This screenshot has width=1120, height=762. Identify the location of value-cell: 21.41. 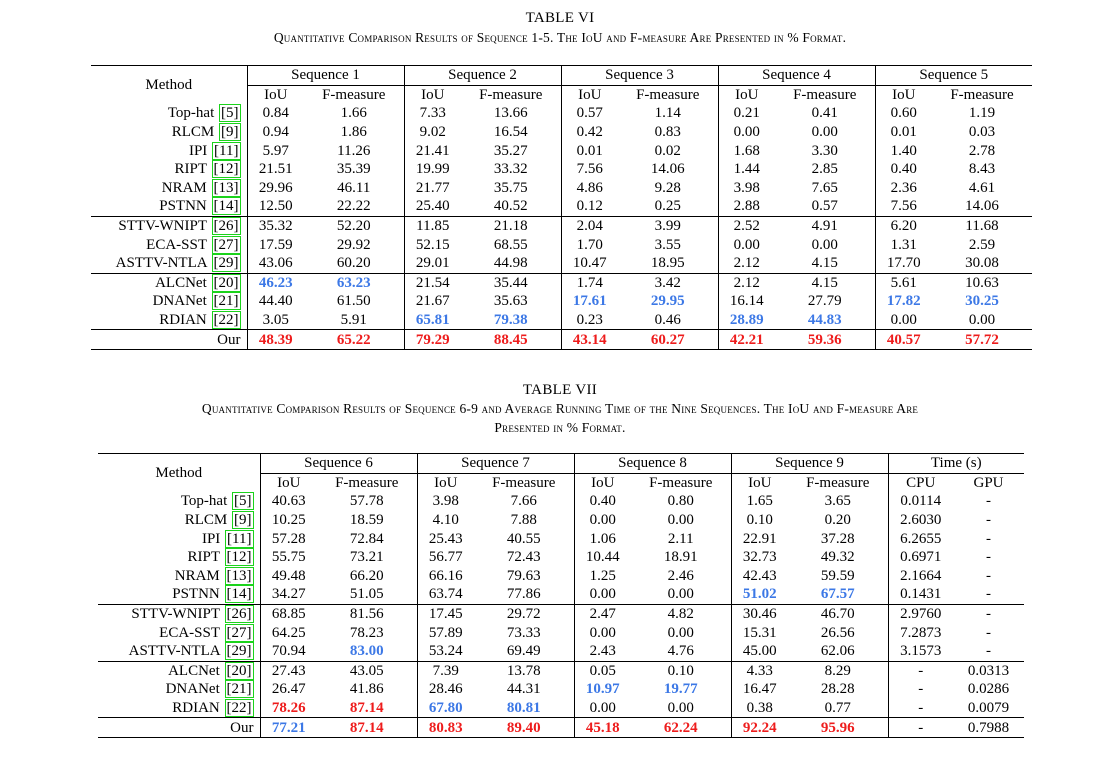
(432, 150).